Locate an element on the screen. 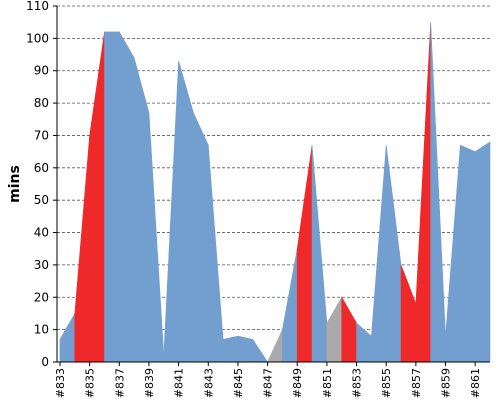 This screenshot has height=404, width=500. x-tick-label: #861 is located at coordinates (475, 383).